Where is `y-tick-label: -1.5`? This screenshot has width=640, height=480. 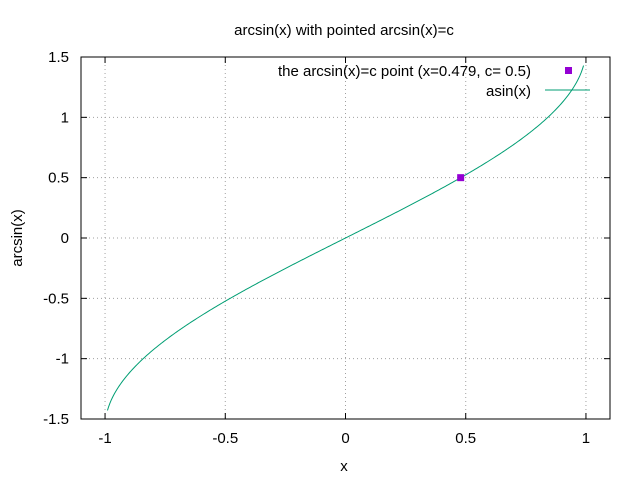 y-tick-label: -1.5 is located at coordinates (56, 419).